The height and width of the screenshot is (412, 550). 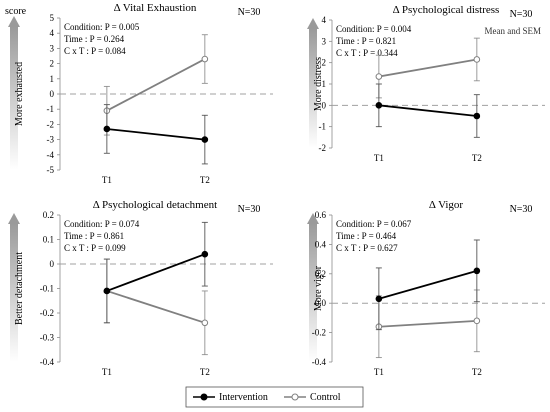 I want to click on stats-line-1: Condition: P = 0.004, so click(x=374, y=29).